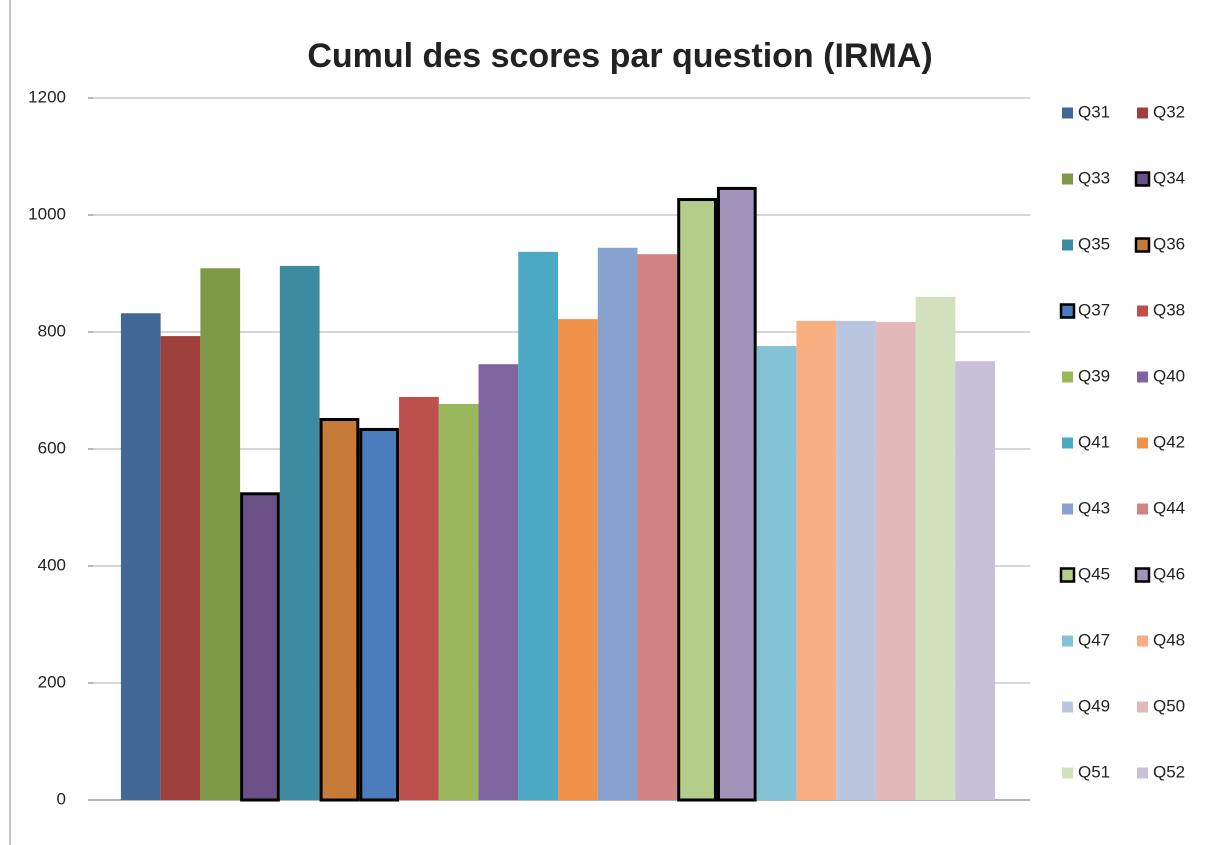  I want to click on y-tick-label: 600, so click(52, 447).